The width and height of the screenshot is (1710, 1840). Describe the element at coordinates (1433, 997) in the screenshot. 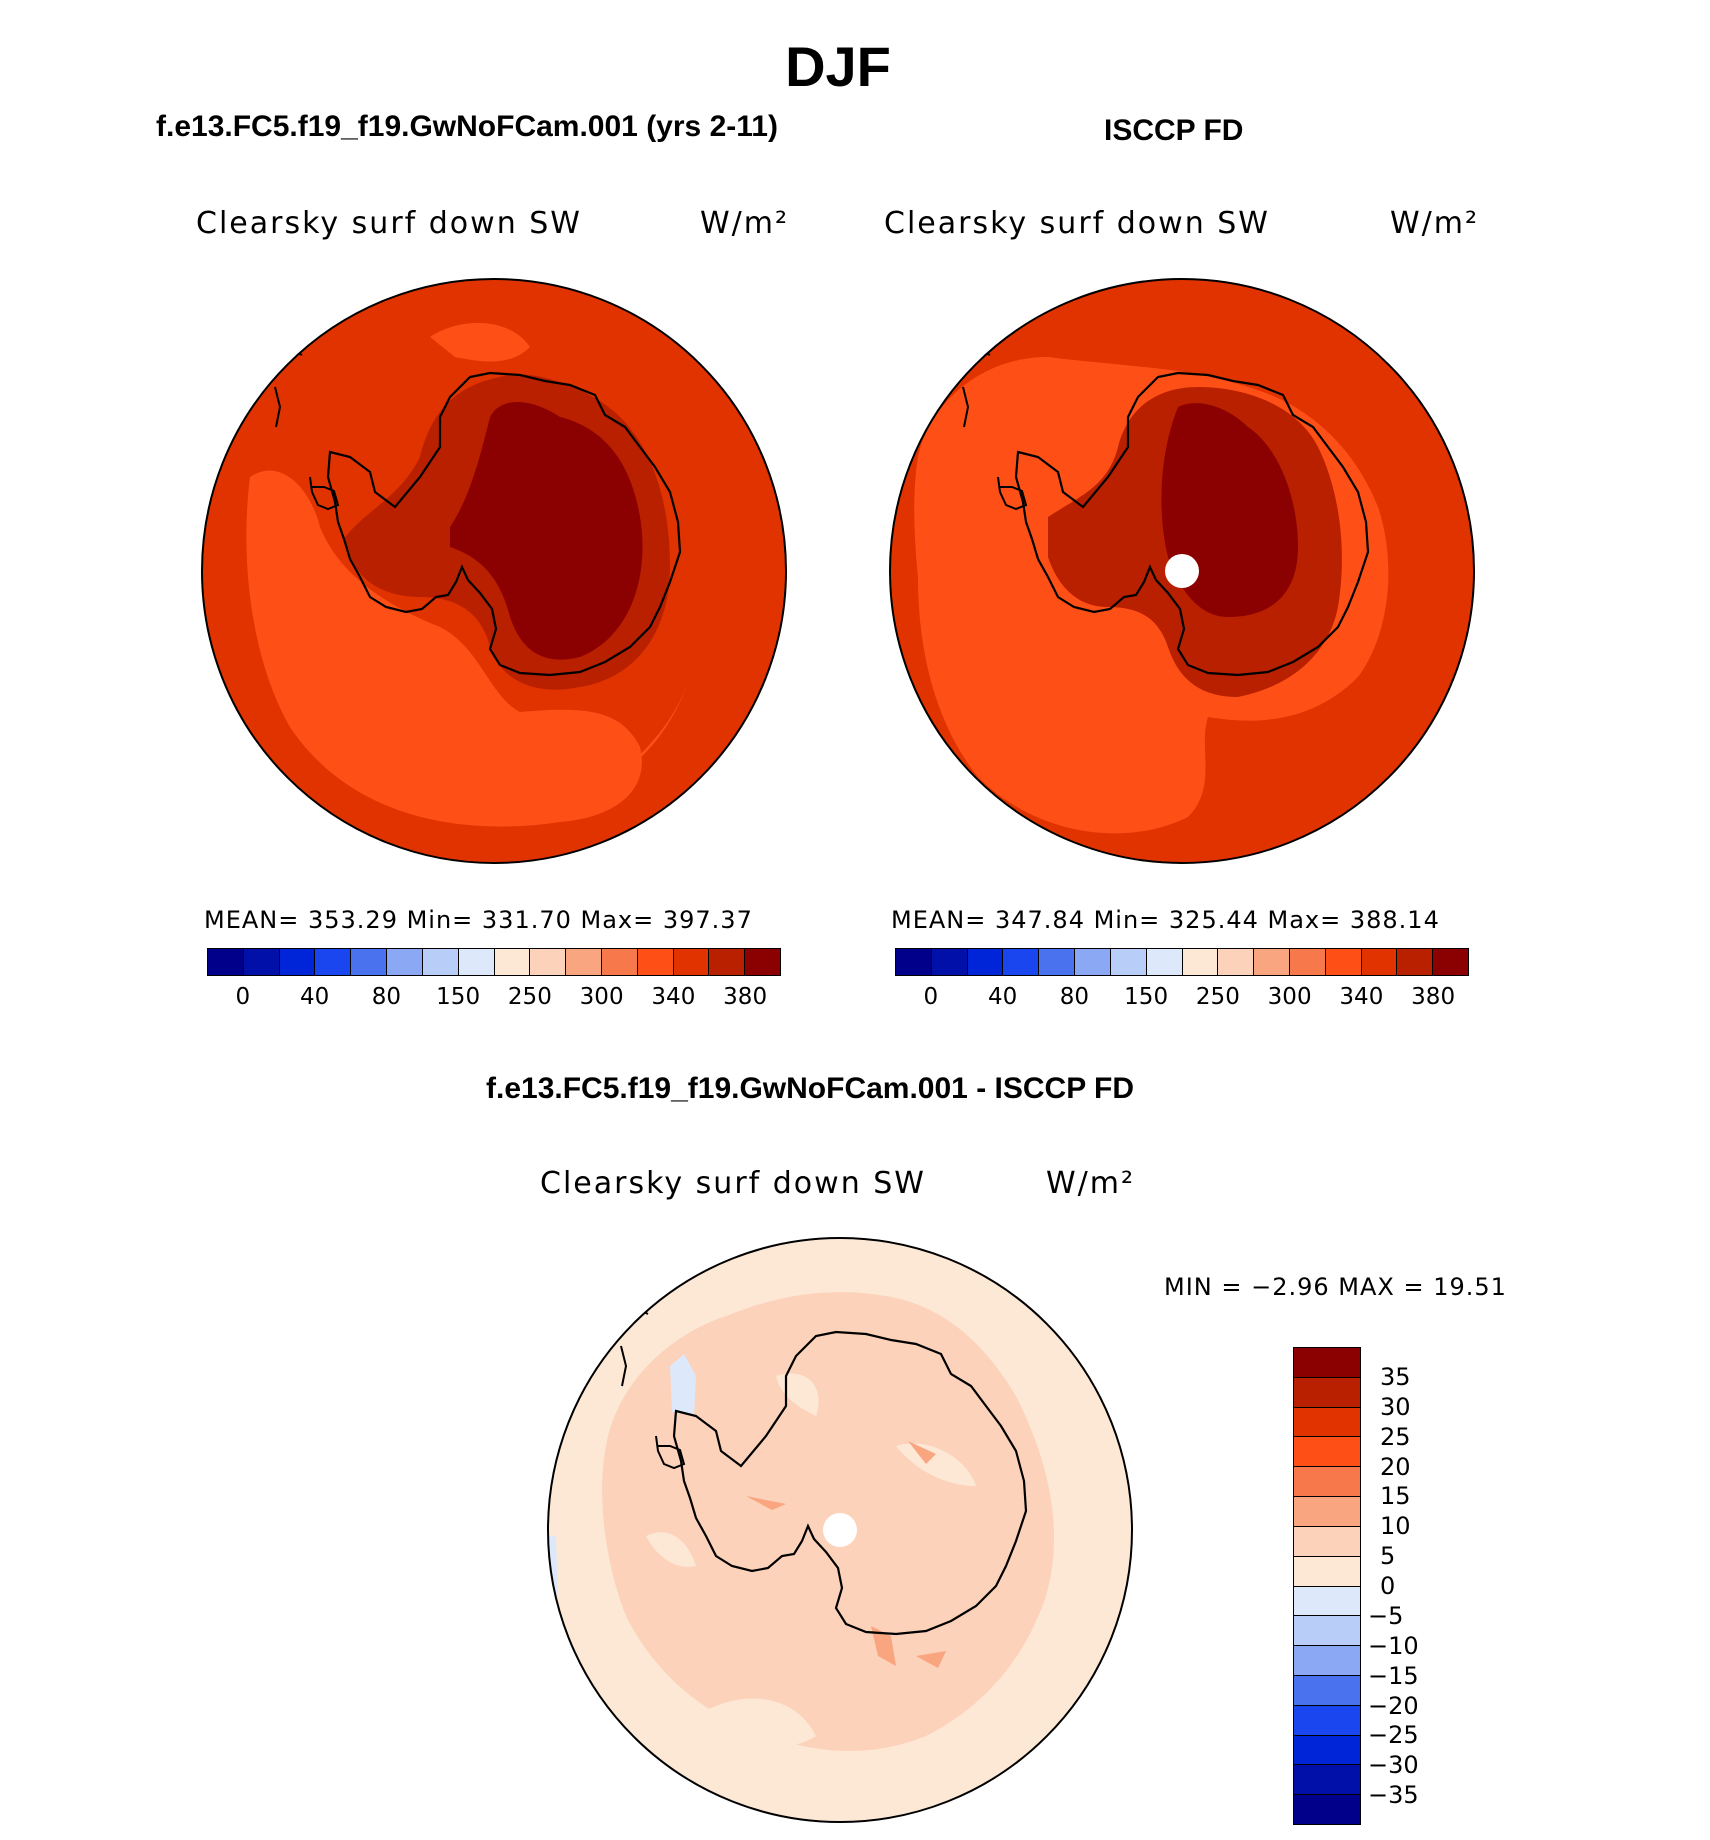

I see `colorbar-tick-label: 380` at that location.